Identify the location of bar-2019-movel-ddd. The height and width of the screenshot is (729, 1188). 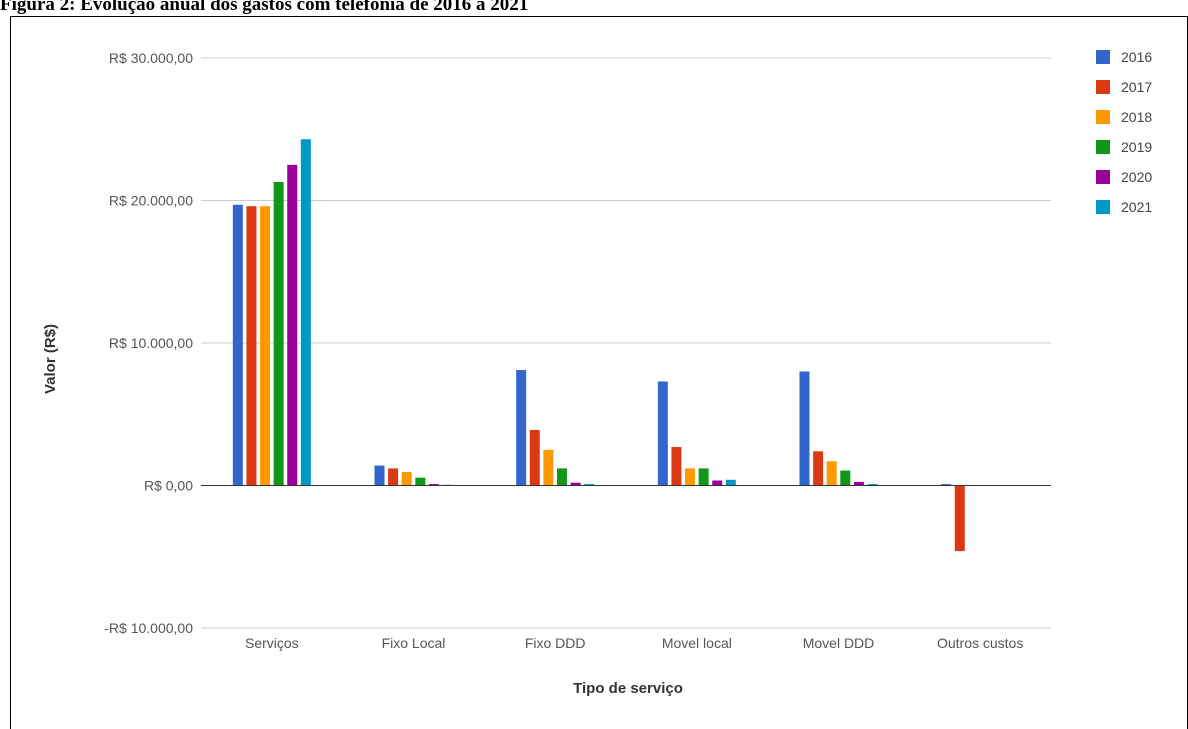
(845, 478).